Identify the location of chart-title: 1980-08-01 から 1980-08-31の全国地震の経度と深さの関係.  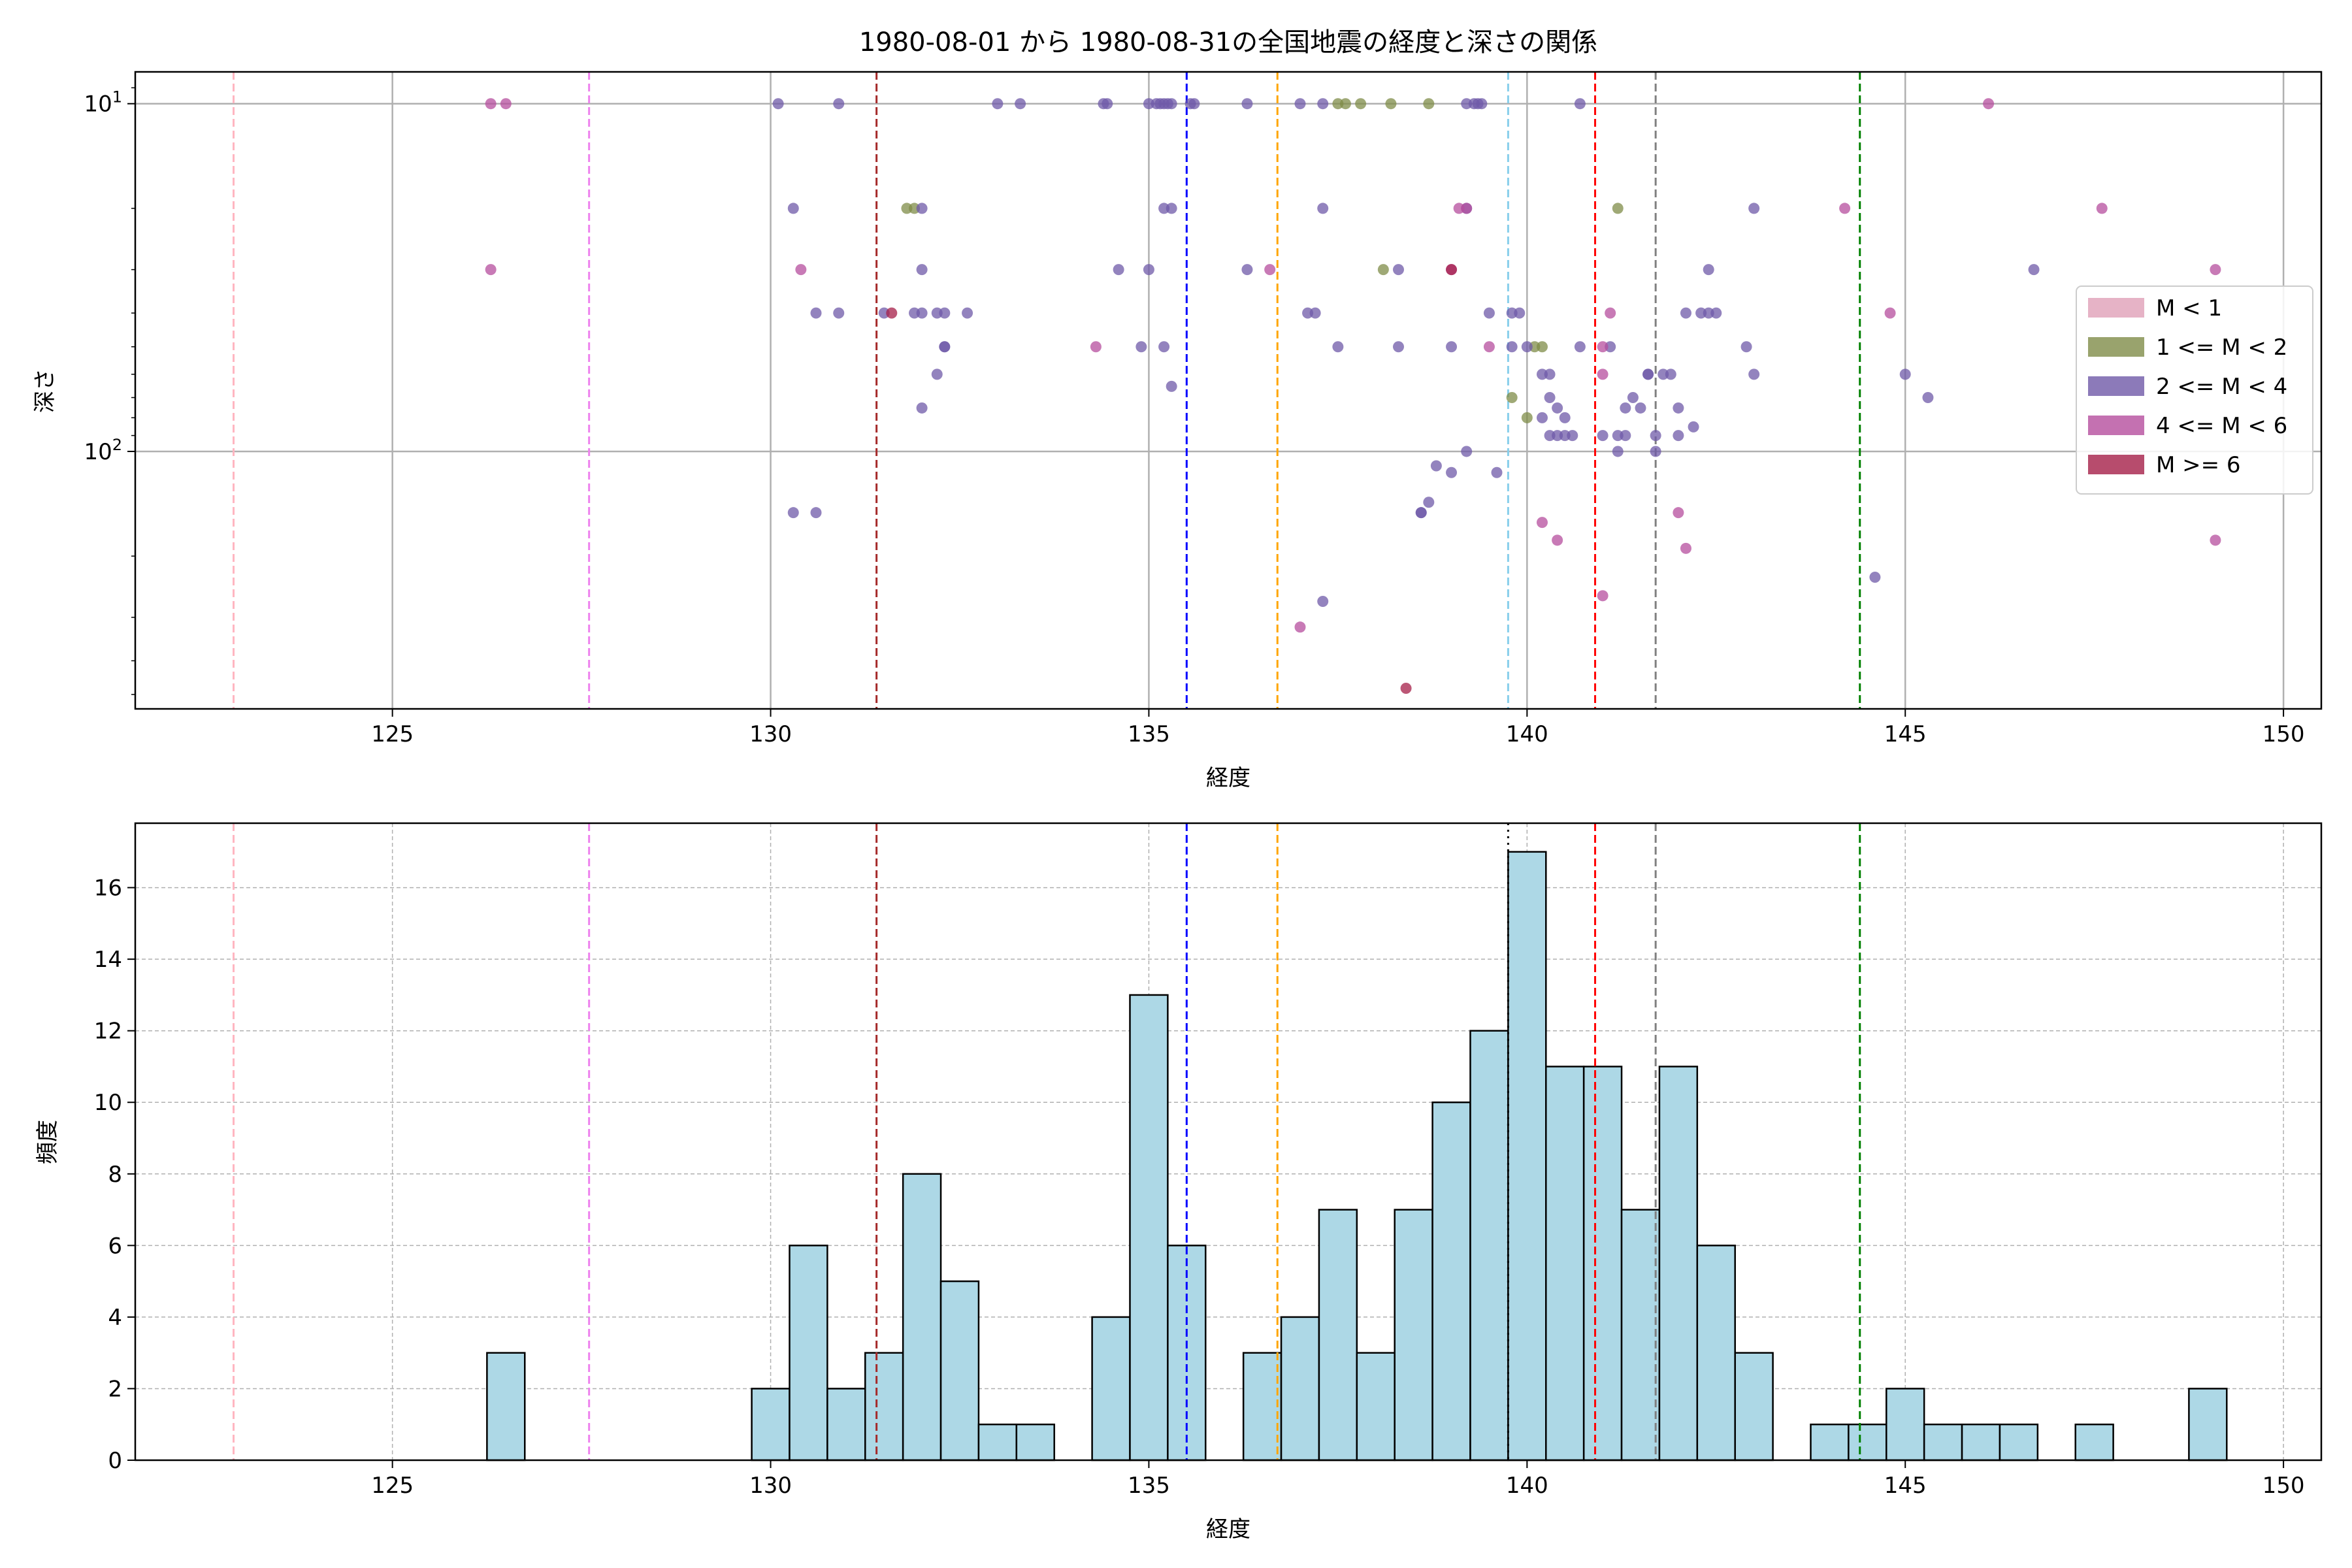
(1228, 42).